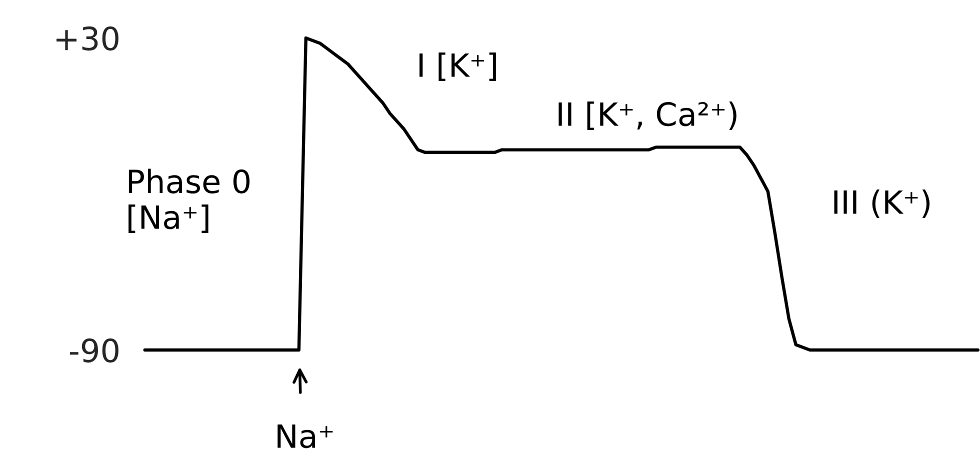 Image resolution: width=980 pixels, height=459 pixels. I want to click on y-tick-label: -90, so click(94, 350).